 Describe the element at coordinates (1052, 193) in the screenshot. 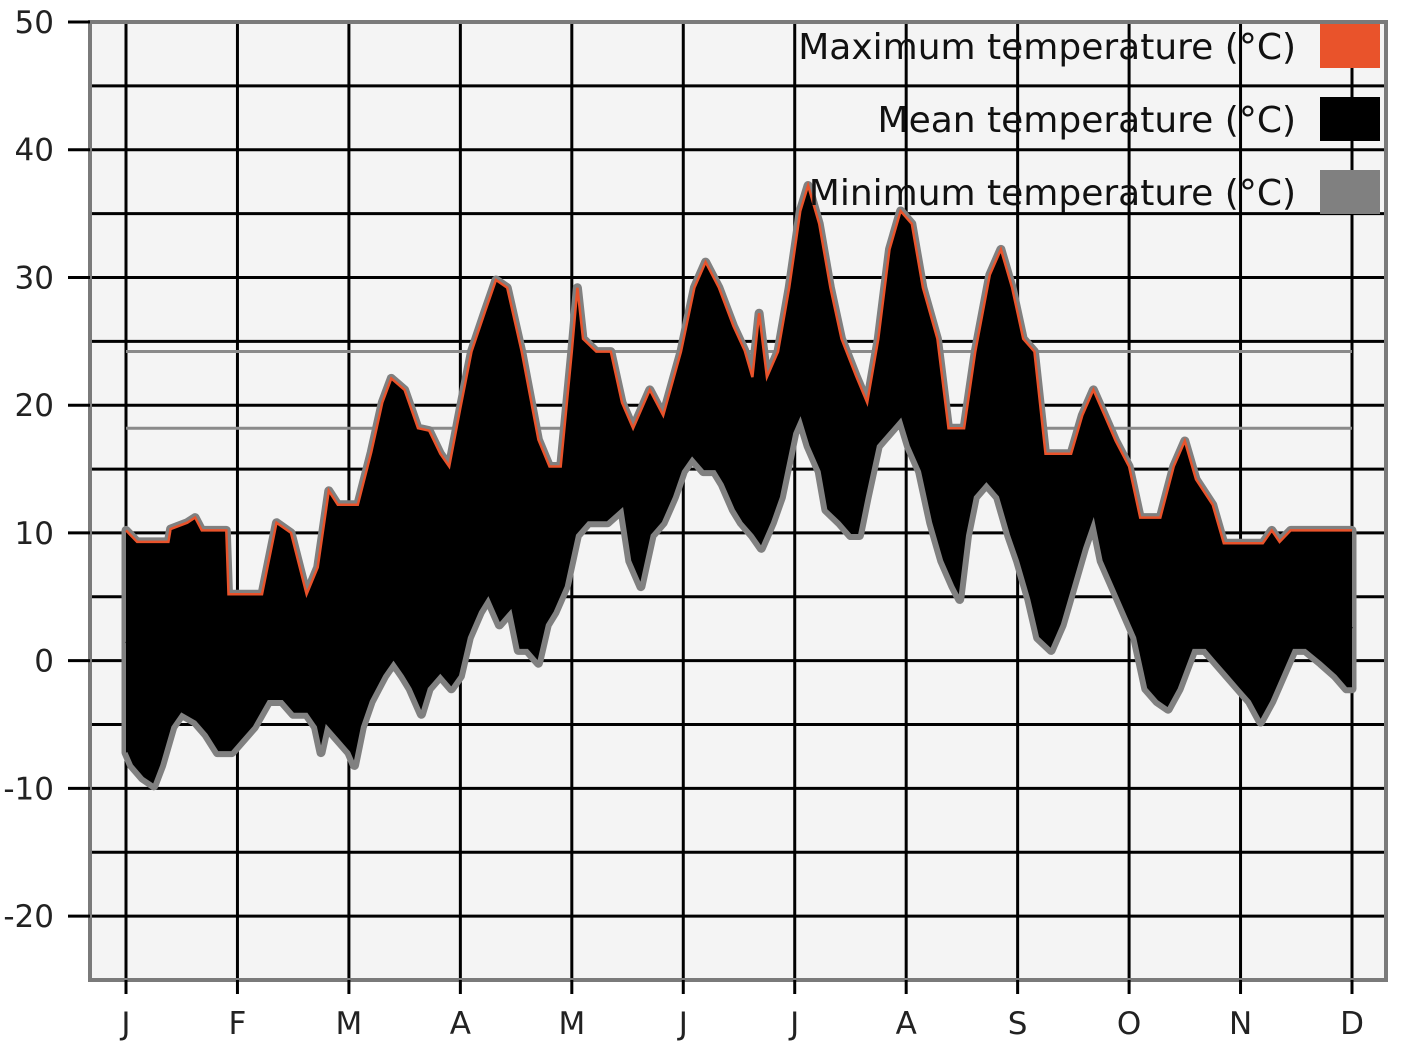

I see `legend-label: Minimum temperature (°C)` at that location.